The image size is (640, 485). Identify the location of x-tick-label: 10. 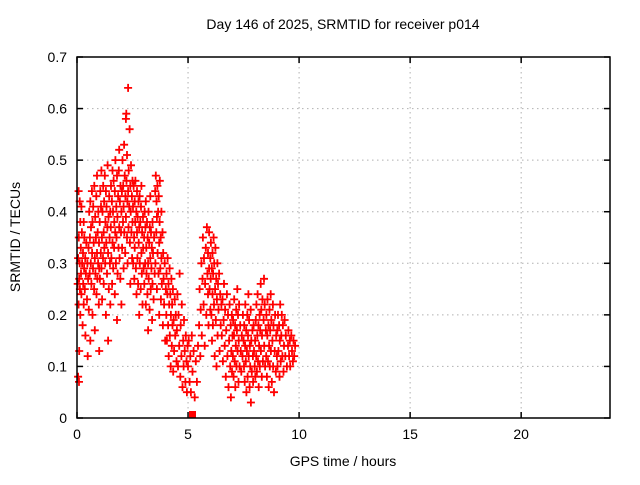
(299, 434).